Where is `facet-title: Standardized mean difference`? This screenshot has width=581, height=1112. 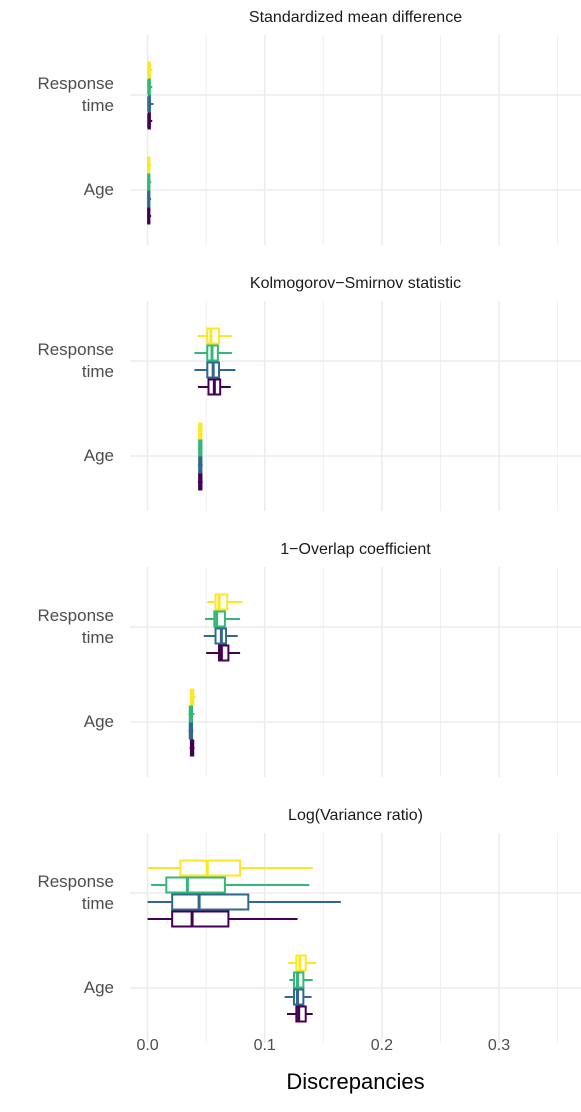 facet-title: Standardized mean difference is located at coordinates (355, 17).